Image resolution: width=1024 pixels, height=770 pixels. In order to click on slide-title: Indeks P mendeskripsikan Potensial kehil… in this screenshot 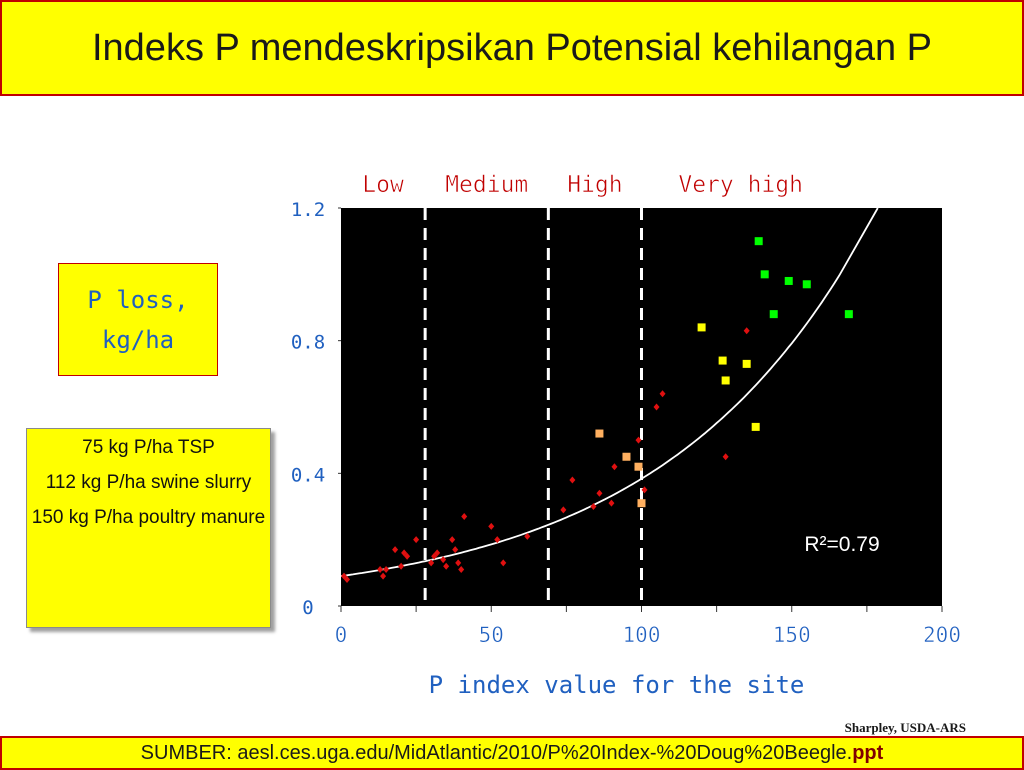, I will do `click(512, 47)`.